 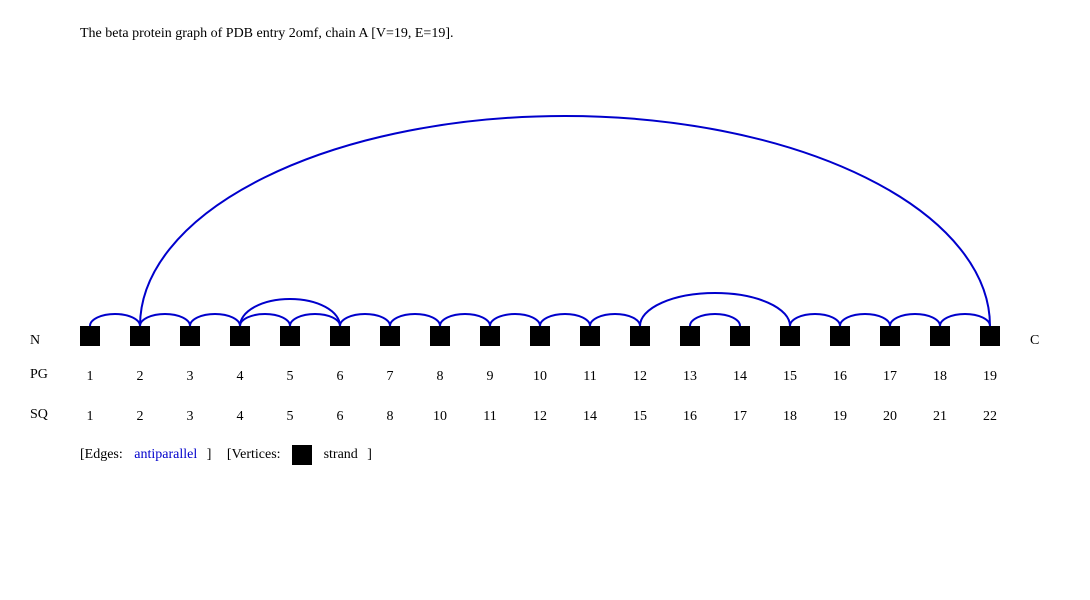 What do you see at coordinates (390, 376) in the screenshot?
I see `pg-label-7: 7` at bounding box center [390, 376].